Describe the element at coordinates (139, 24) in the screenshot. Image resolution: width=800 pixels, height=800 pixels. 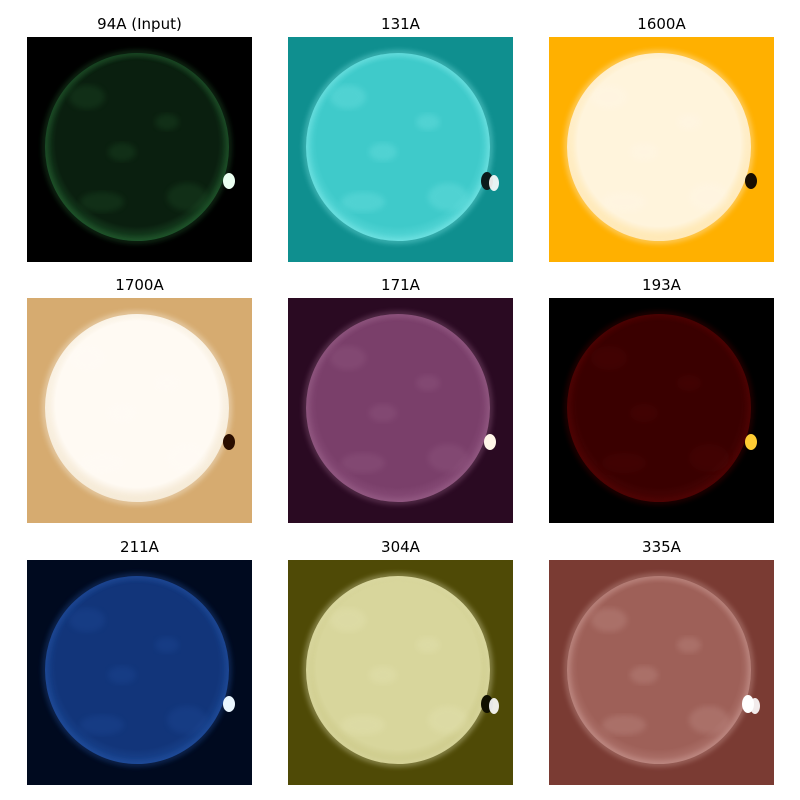
I see `panel-title: 94A (Input)` at that location.